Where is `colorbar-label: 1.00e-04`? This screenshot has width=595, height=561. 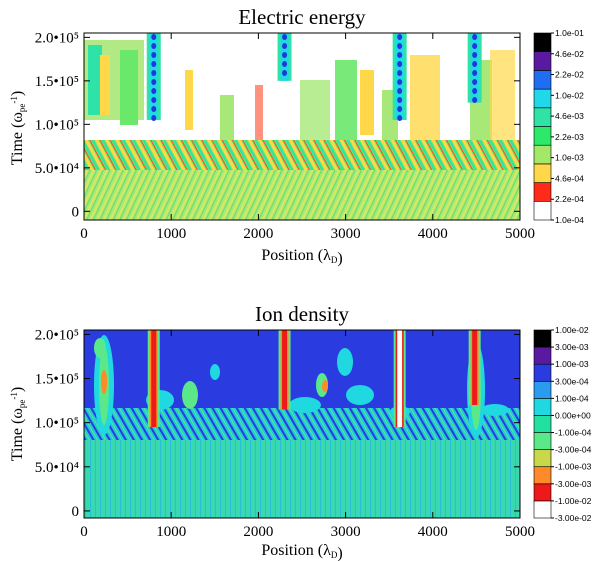
colorbar-label: 1.00e-04 is located at coordinates (572, 398).